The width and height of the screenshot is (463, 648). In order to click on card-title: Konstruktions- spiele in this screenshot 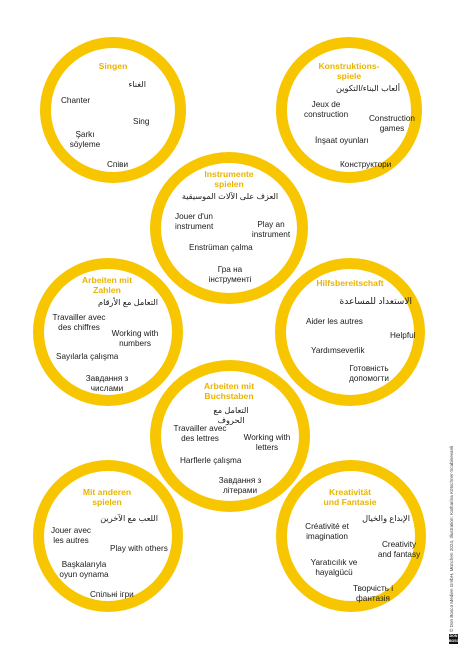, I will do `click(349, 71)`.